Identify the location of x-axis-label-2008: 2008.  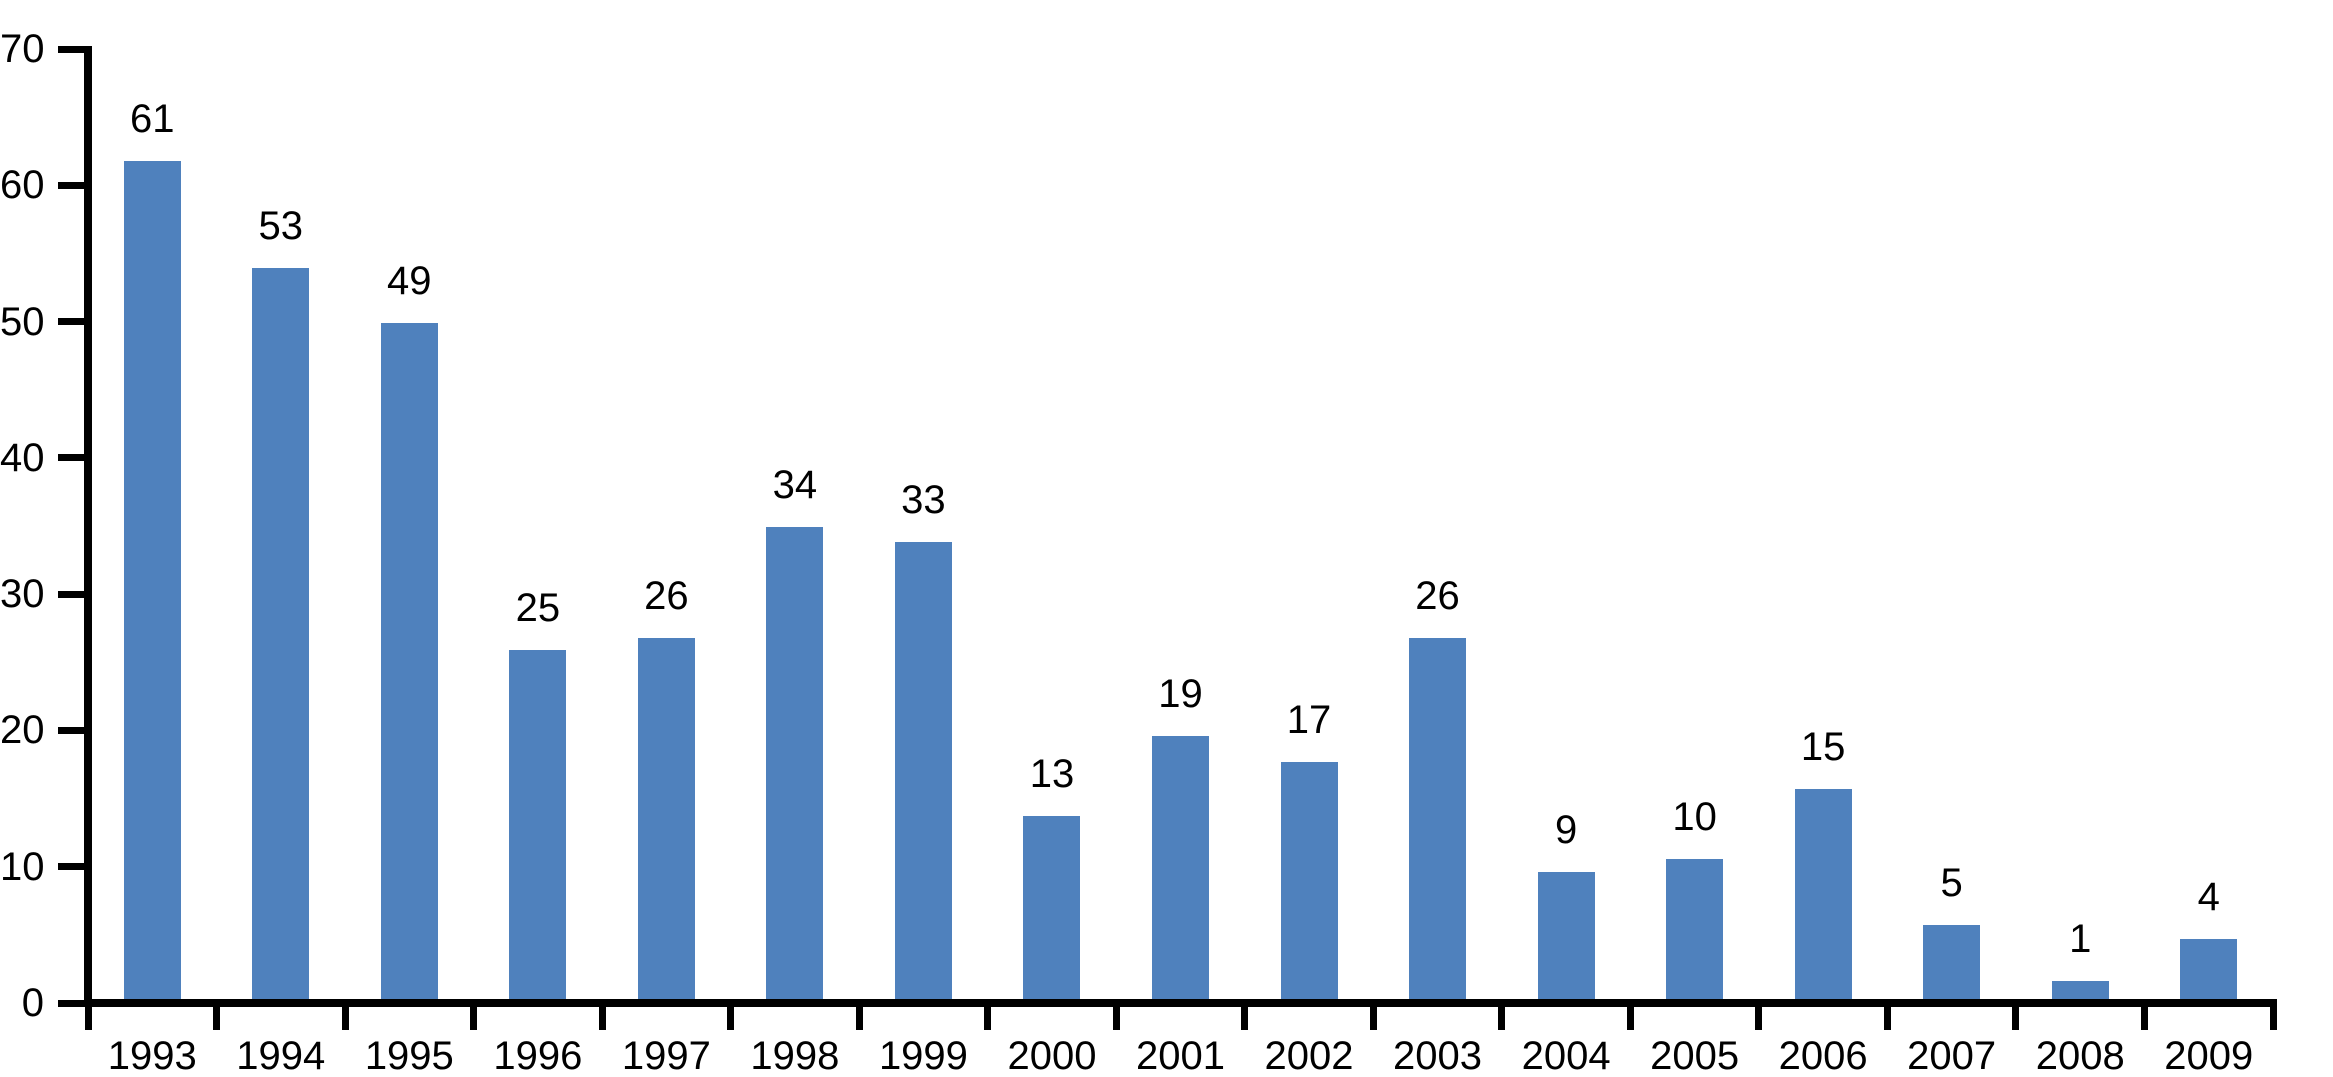
(2080, 1055).